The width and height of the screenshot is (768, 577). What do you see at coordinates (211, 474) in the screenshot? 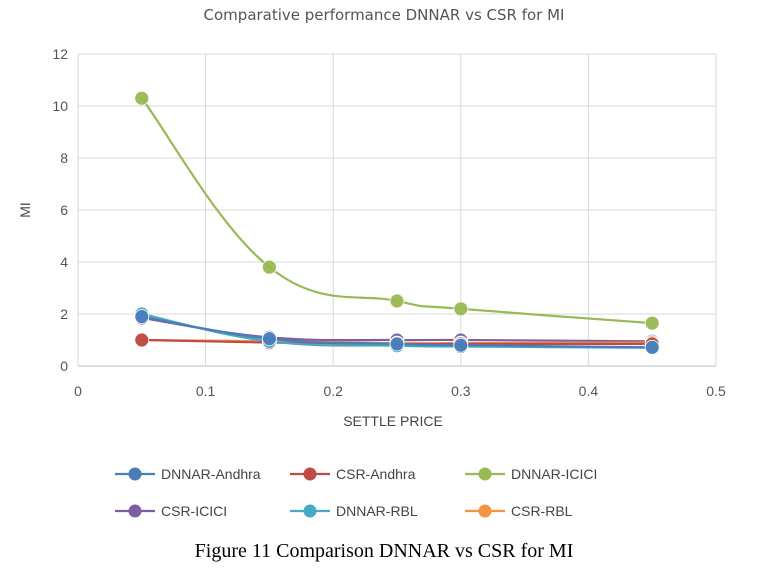
I see `legend-label-dnnar-andhra: DNNAR-Andhra` at bounding box center [211, 474].